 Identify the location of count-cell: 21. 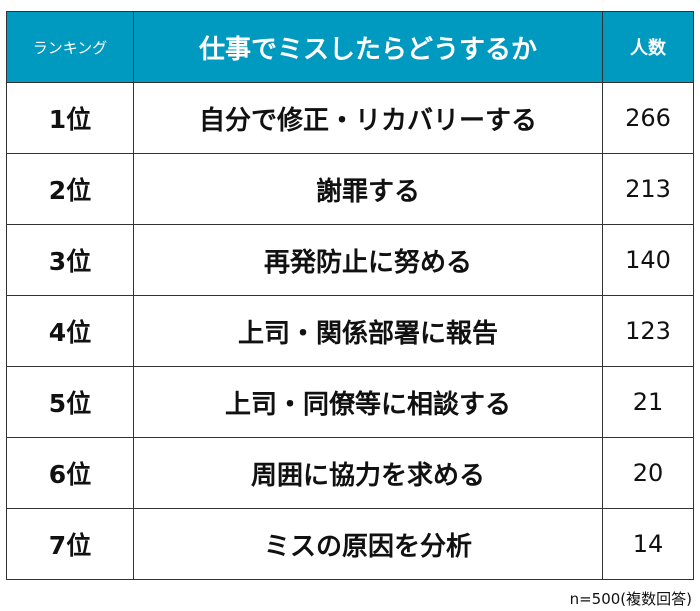
(648, 402).